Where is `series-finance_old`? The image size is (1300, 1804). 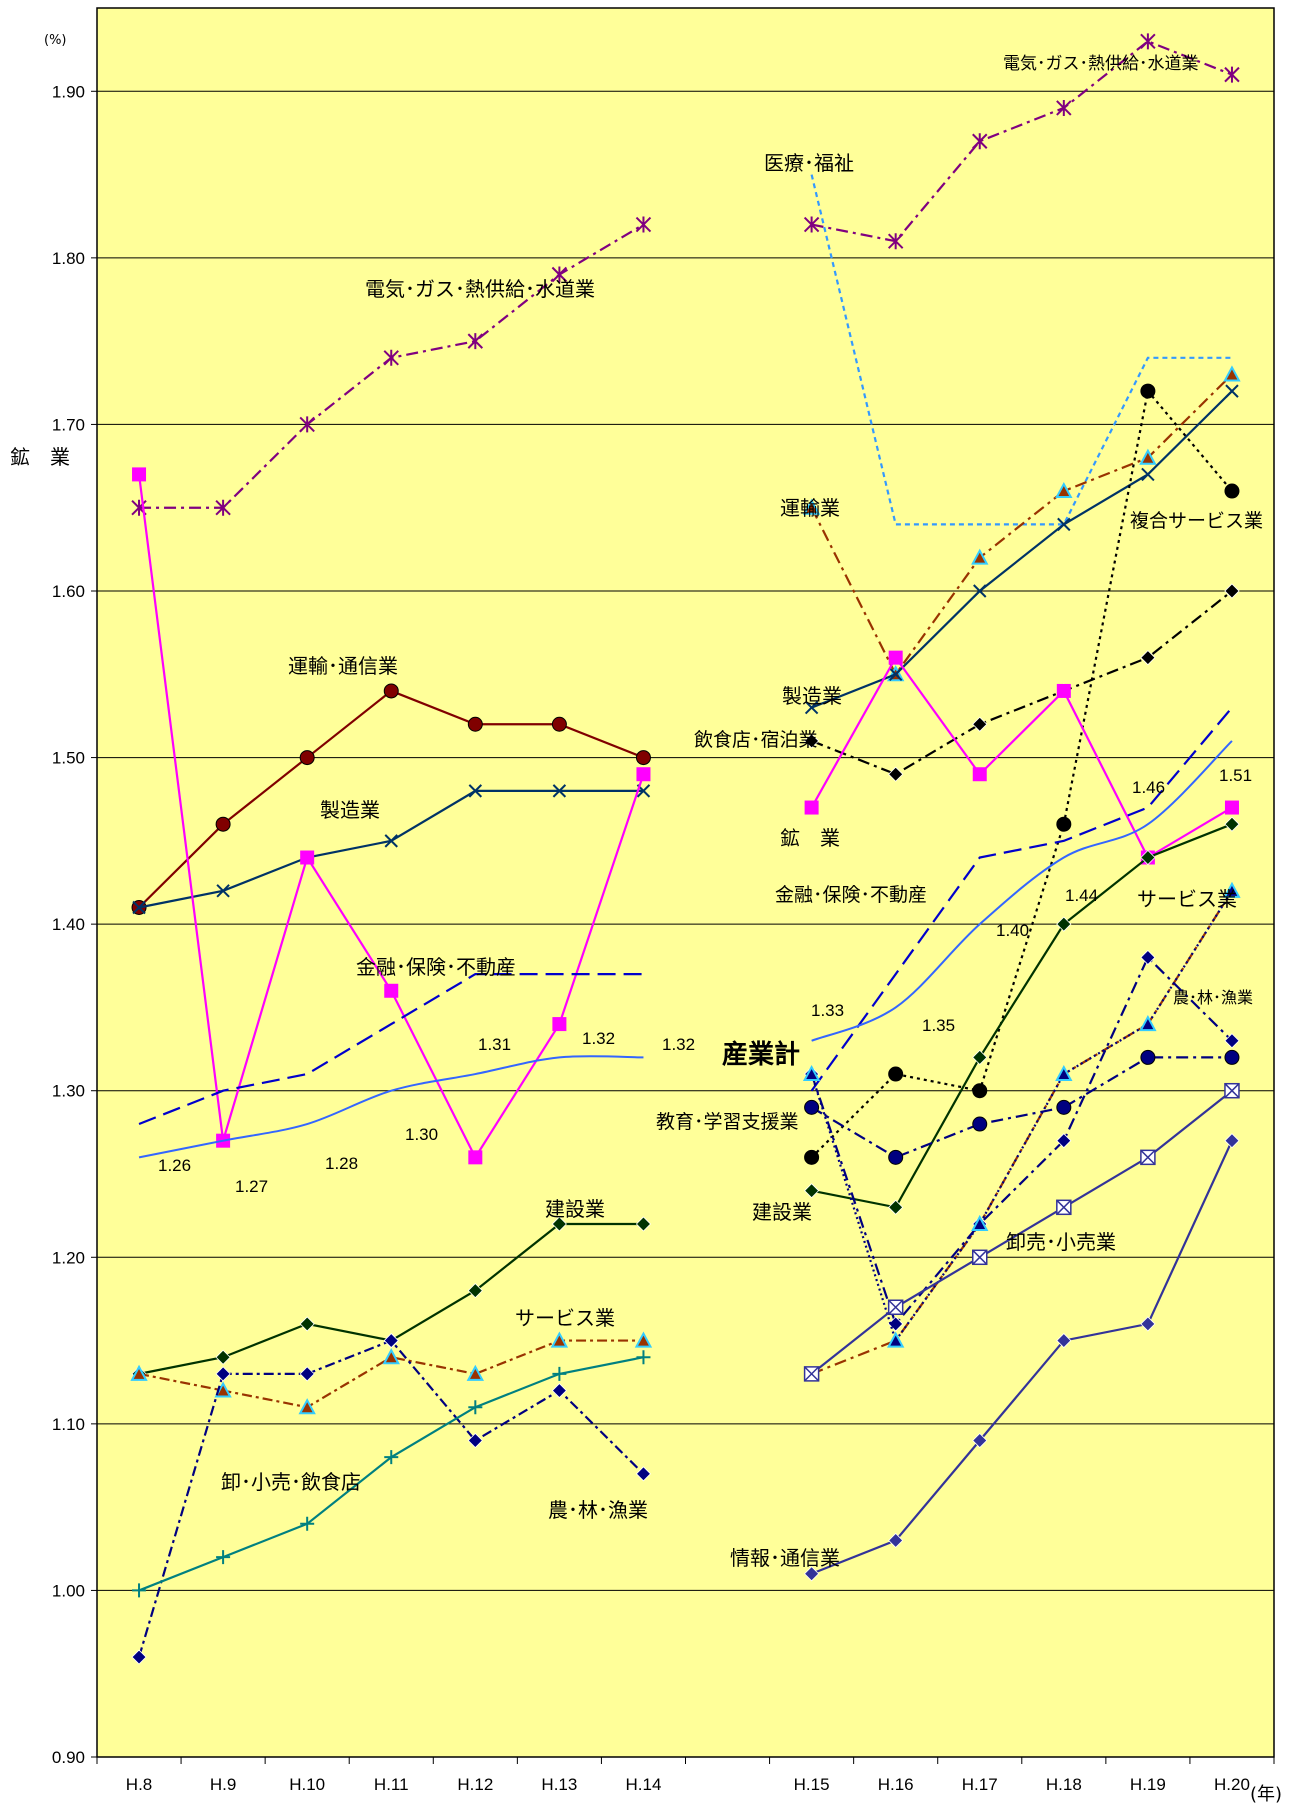 series-finance_old is located at coordinates (391, 1049).